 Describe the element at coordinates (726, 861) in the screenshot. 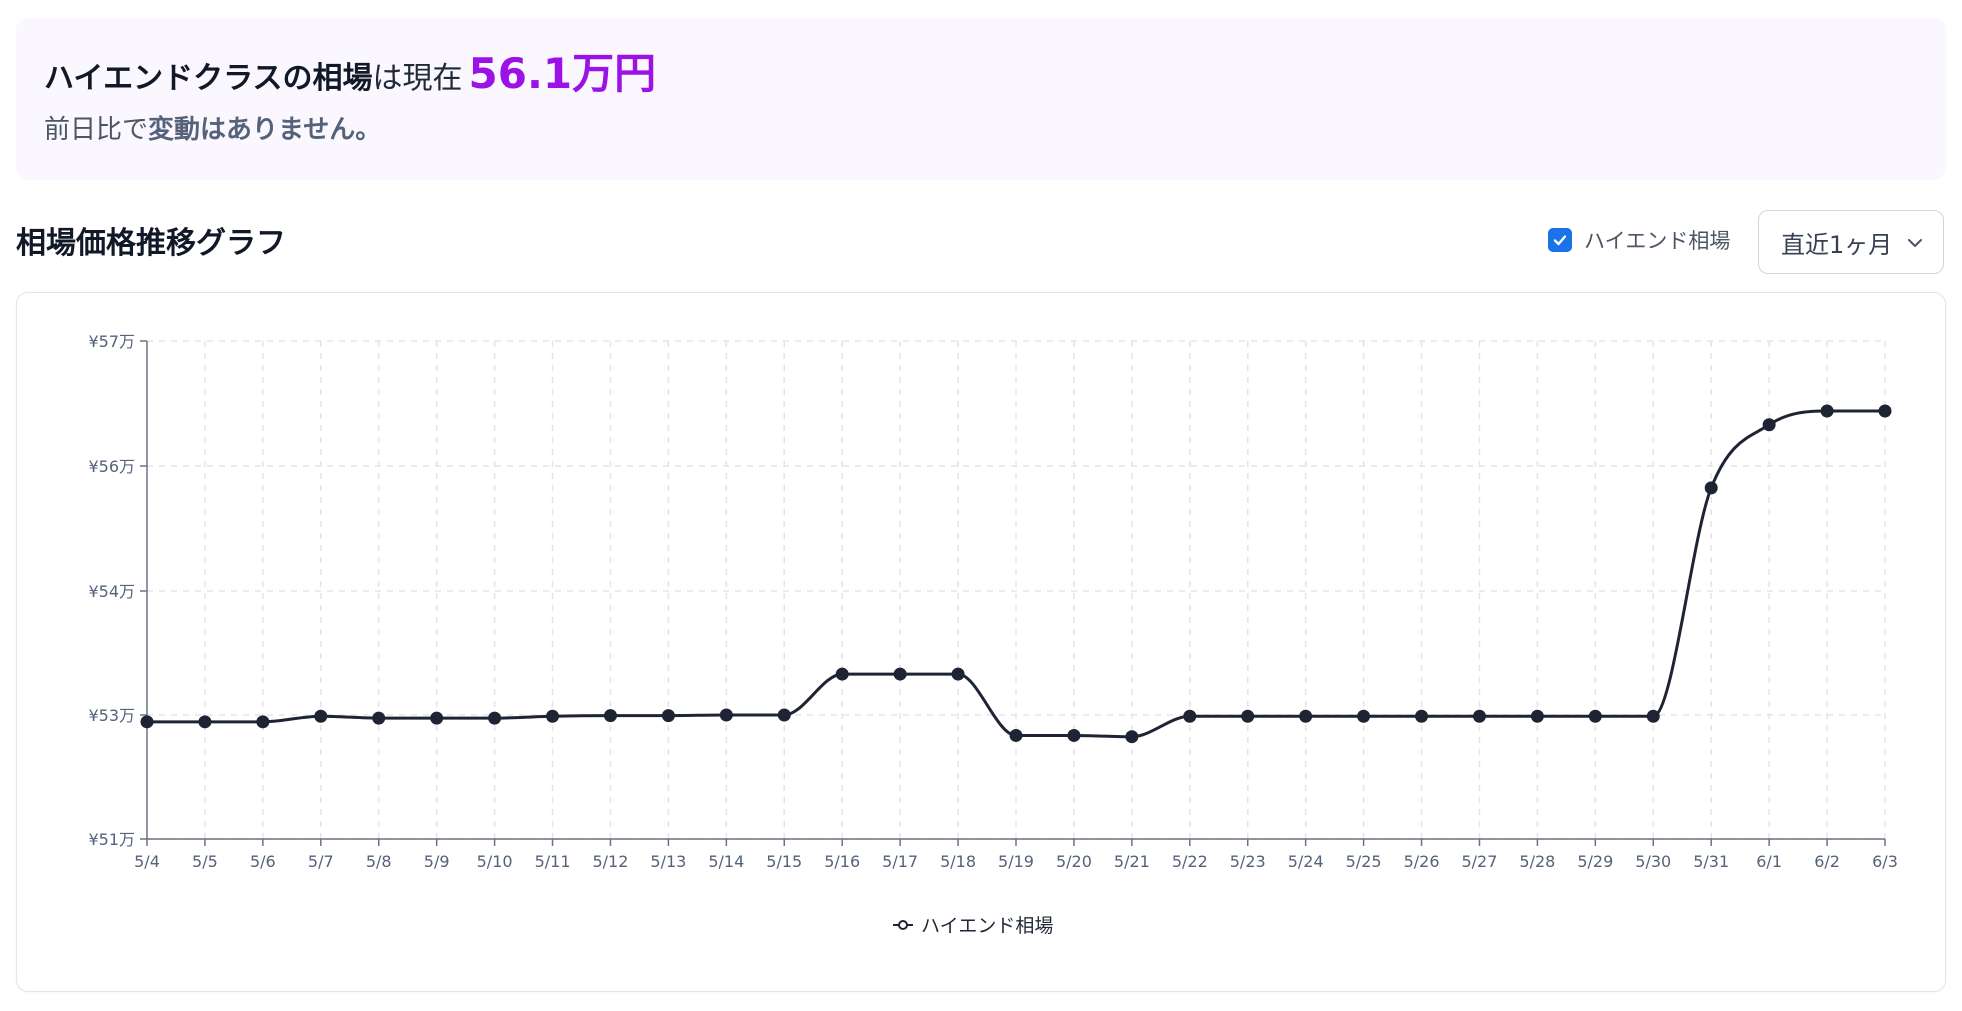

I see `x-tick-label: 5/14` at that location.